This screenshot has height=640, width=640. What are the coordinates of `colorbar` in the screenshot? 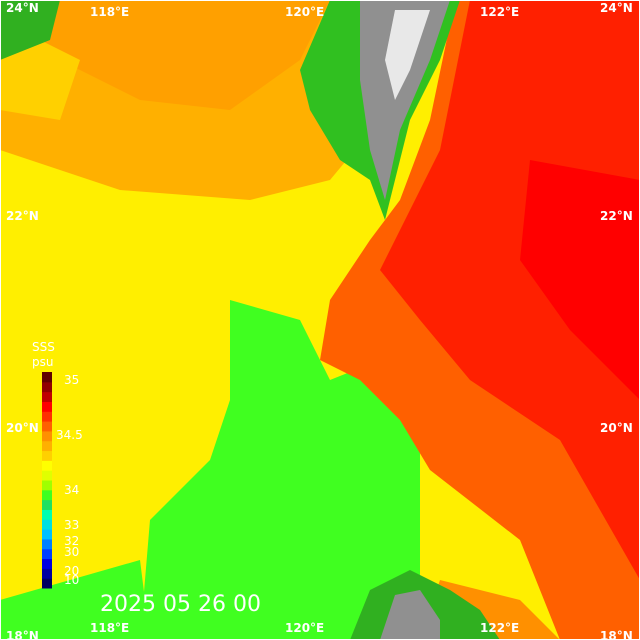 It's located at (47, 480).